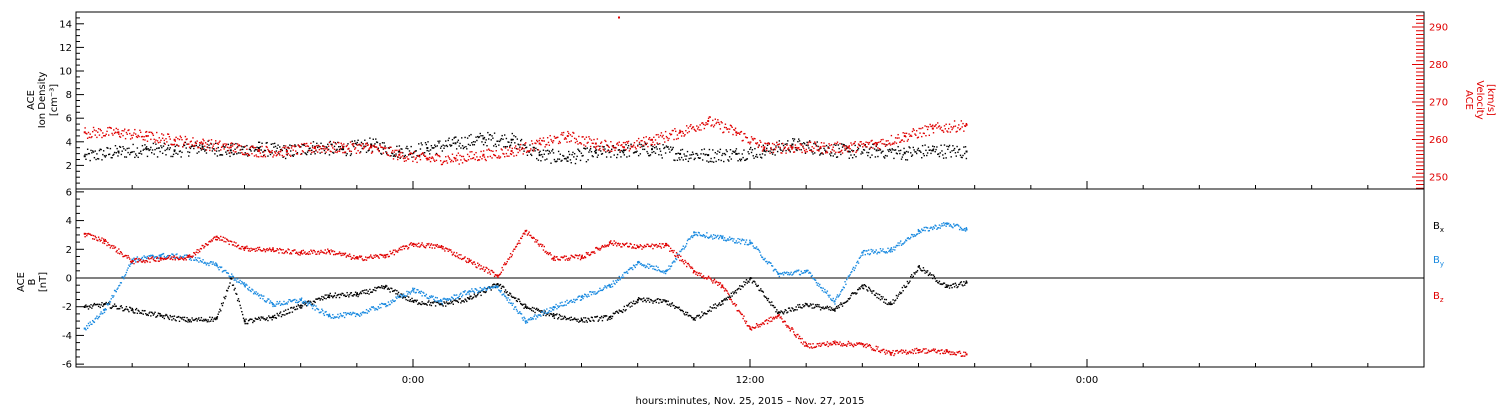  What do you see at coordinates (286, 151) in the screenshot?
I see `velocity-dot-point` at bounding box center [286, 151].